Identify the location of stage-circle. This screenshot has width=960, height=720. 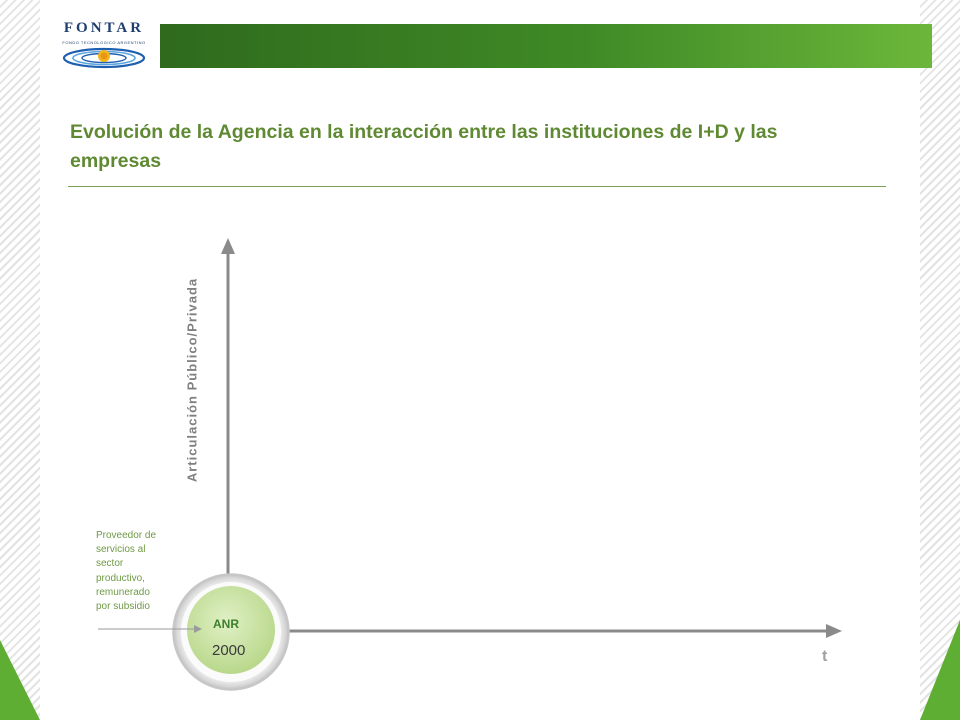
(231, 632).